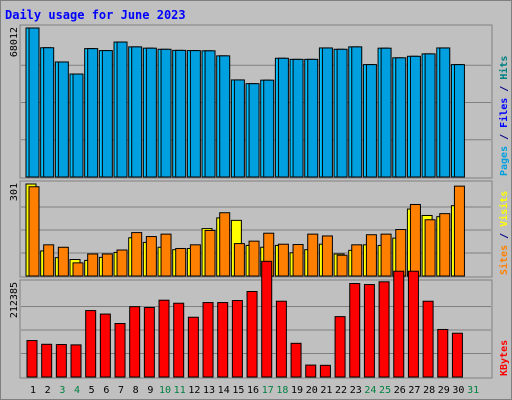 The width and height of the screenshot is (512, 400). I want to click on day-label-1: 1, so click(33, 390).